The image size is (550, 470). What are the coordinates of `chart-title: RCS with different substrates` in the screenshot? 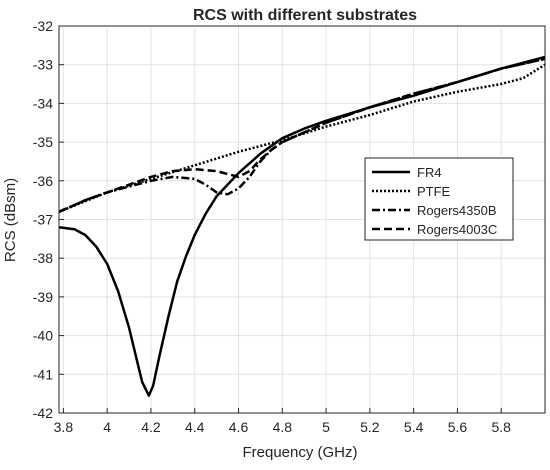 It's located at (305, 15).